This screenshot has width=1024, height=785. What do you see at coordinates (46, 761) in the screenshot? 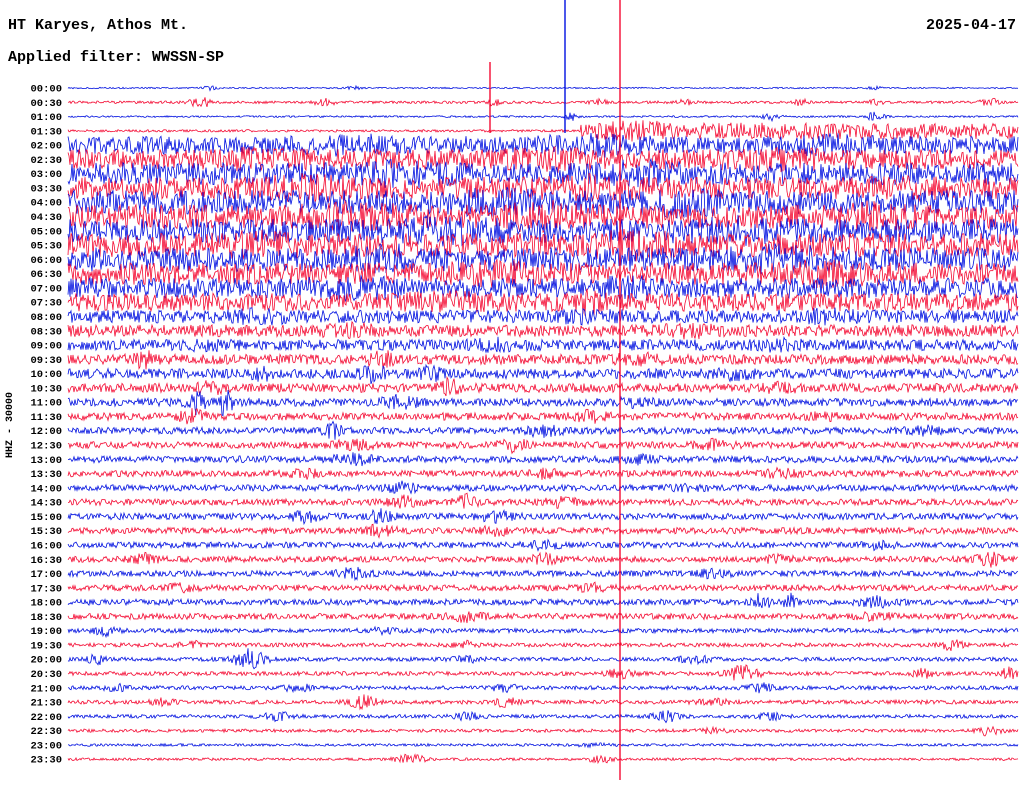
I see `time-label: 23:30` at bounding box center [46, 761].